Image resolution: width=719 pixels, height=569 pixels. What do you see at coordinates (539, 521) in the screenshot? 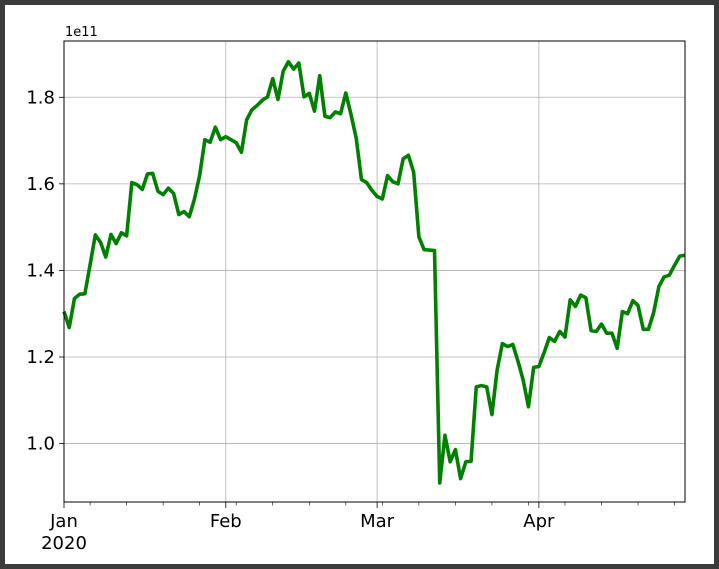
I see `x-tick-label: Apr` at bounding box center [539, 521].